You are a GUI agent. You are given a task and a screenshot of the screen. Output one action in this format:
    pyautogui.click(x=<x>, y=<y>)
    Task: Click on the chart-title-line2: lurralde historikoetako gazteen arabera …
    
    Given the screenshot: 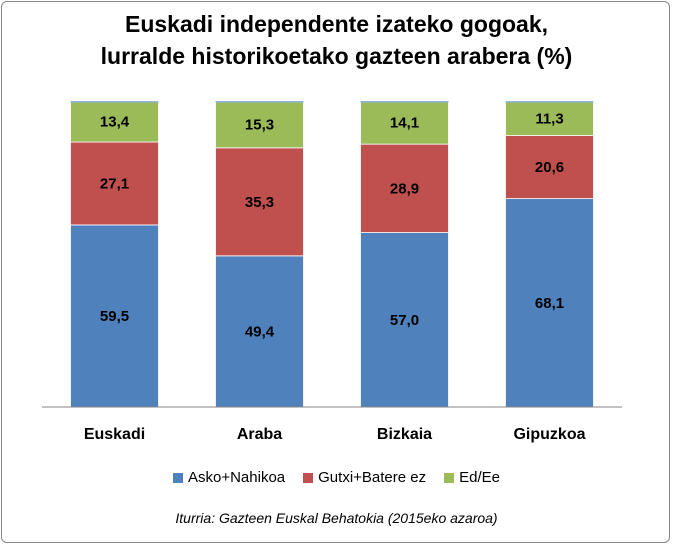 What is the action you would take?
    pyautogui.click(x=336, y=56)
    